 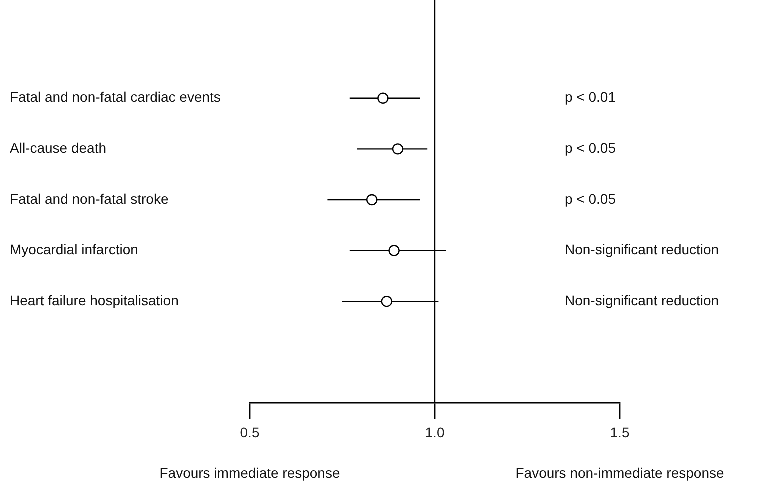 I want to click on y-tick-label: Myocardial infarction, so click(x=74, y=250).